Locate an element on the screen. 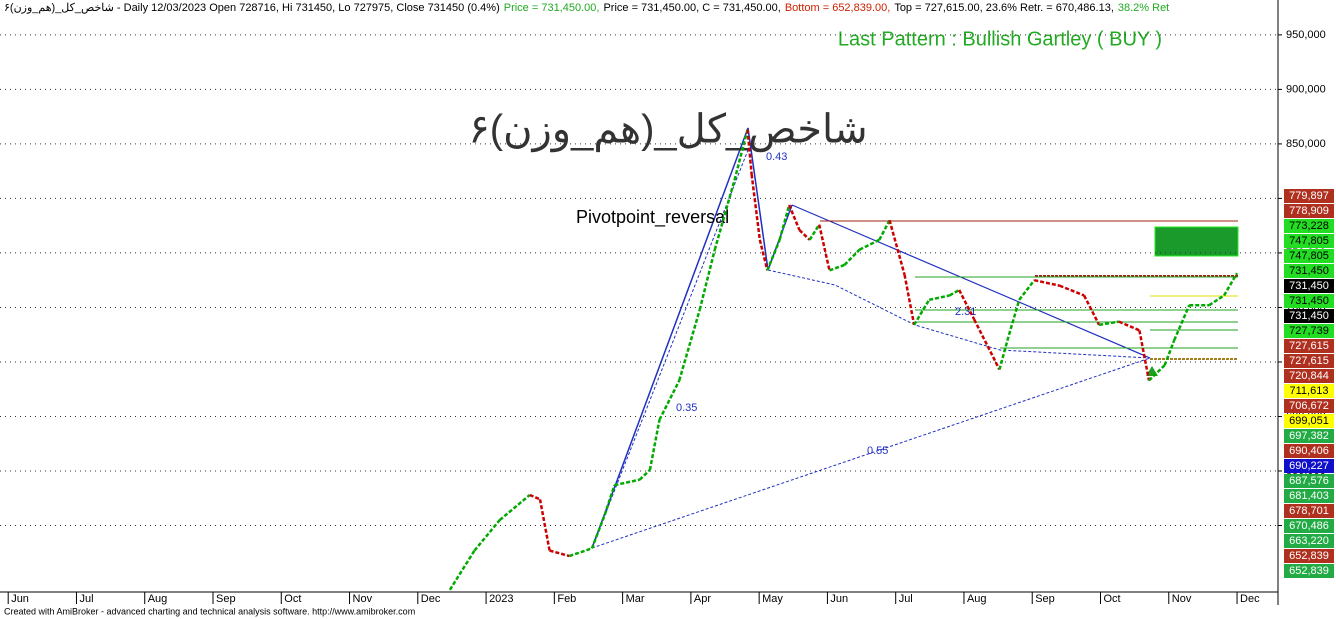 This screenshot has width=1336, height=619. price-label: 720,844 is located at coordinates (1309, 376).